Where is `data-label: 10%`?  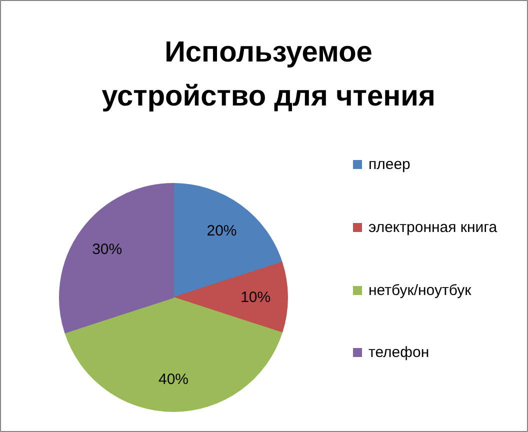 data-label: 10% is located at coordinates (255, 297).